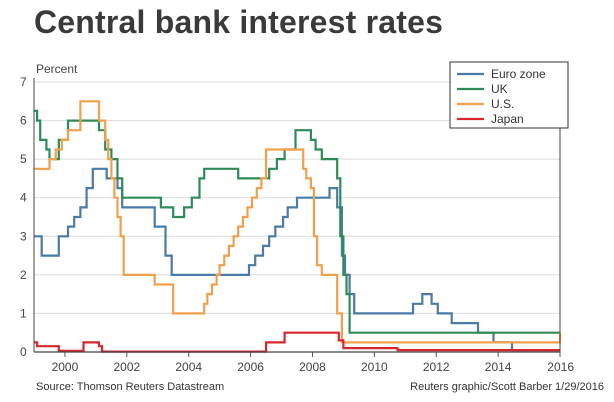 The image size is (614, 402). Describe the element at coordinates (502, 104) in the screenshot. I see `legend-u-s-label: U.S.` at that location.